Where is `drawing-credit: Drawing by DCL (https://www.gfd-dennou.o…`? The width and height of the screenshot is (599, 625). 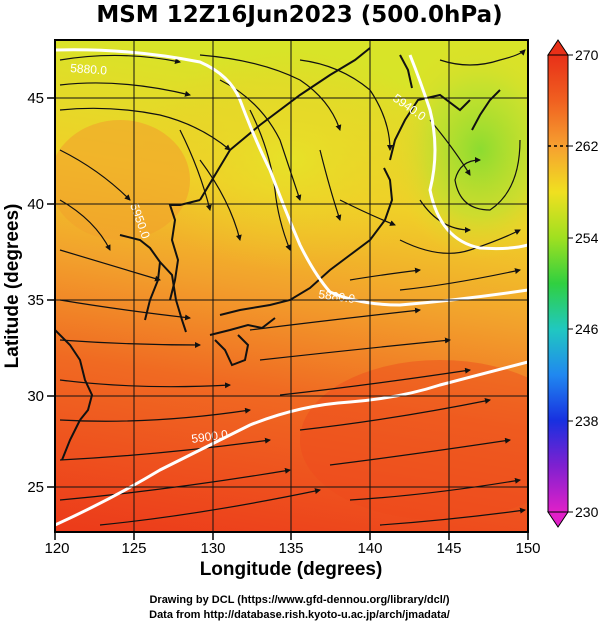 drawing-credit: Drawing by DCL (https://www.gfd-dennou.o… is located at coordinates (299, 600).